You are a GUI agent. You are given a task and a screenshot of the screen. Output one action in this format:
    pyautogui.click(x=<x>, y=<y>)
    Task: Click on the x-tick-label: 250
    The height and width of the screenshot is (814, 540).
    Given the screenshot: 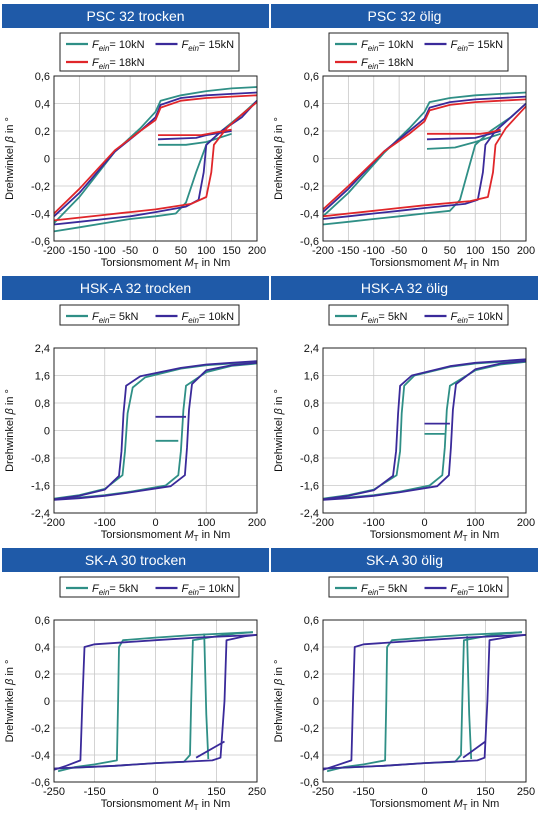 What is the action you would take?
    pyautogui.click(x=257, y=792)
    